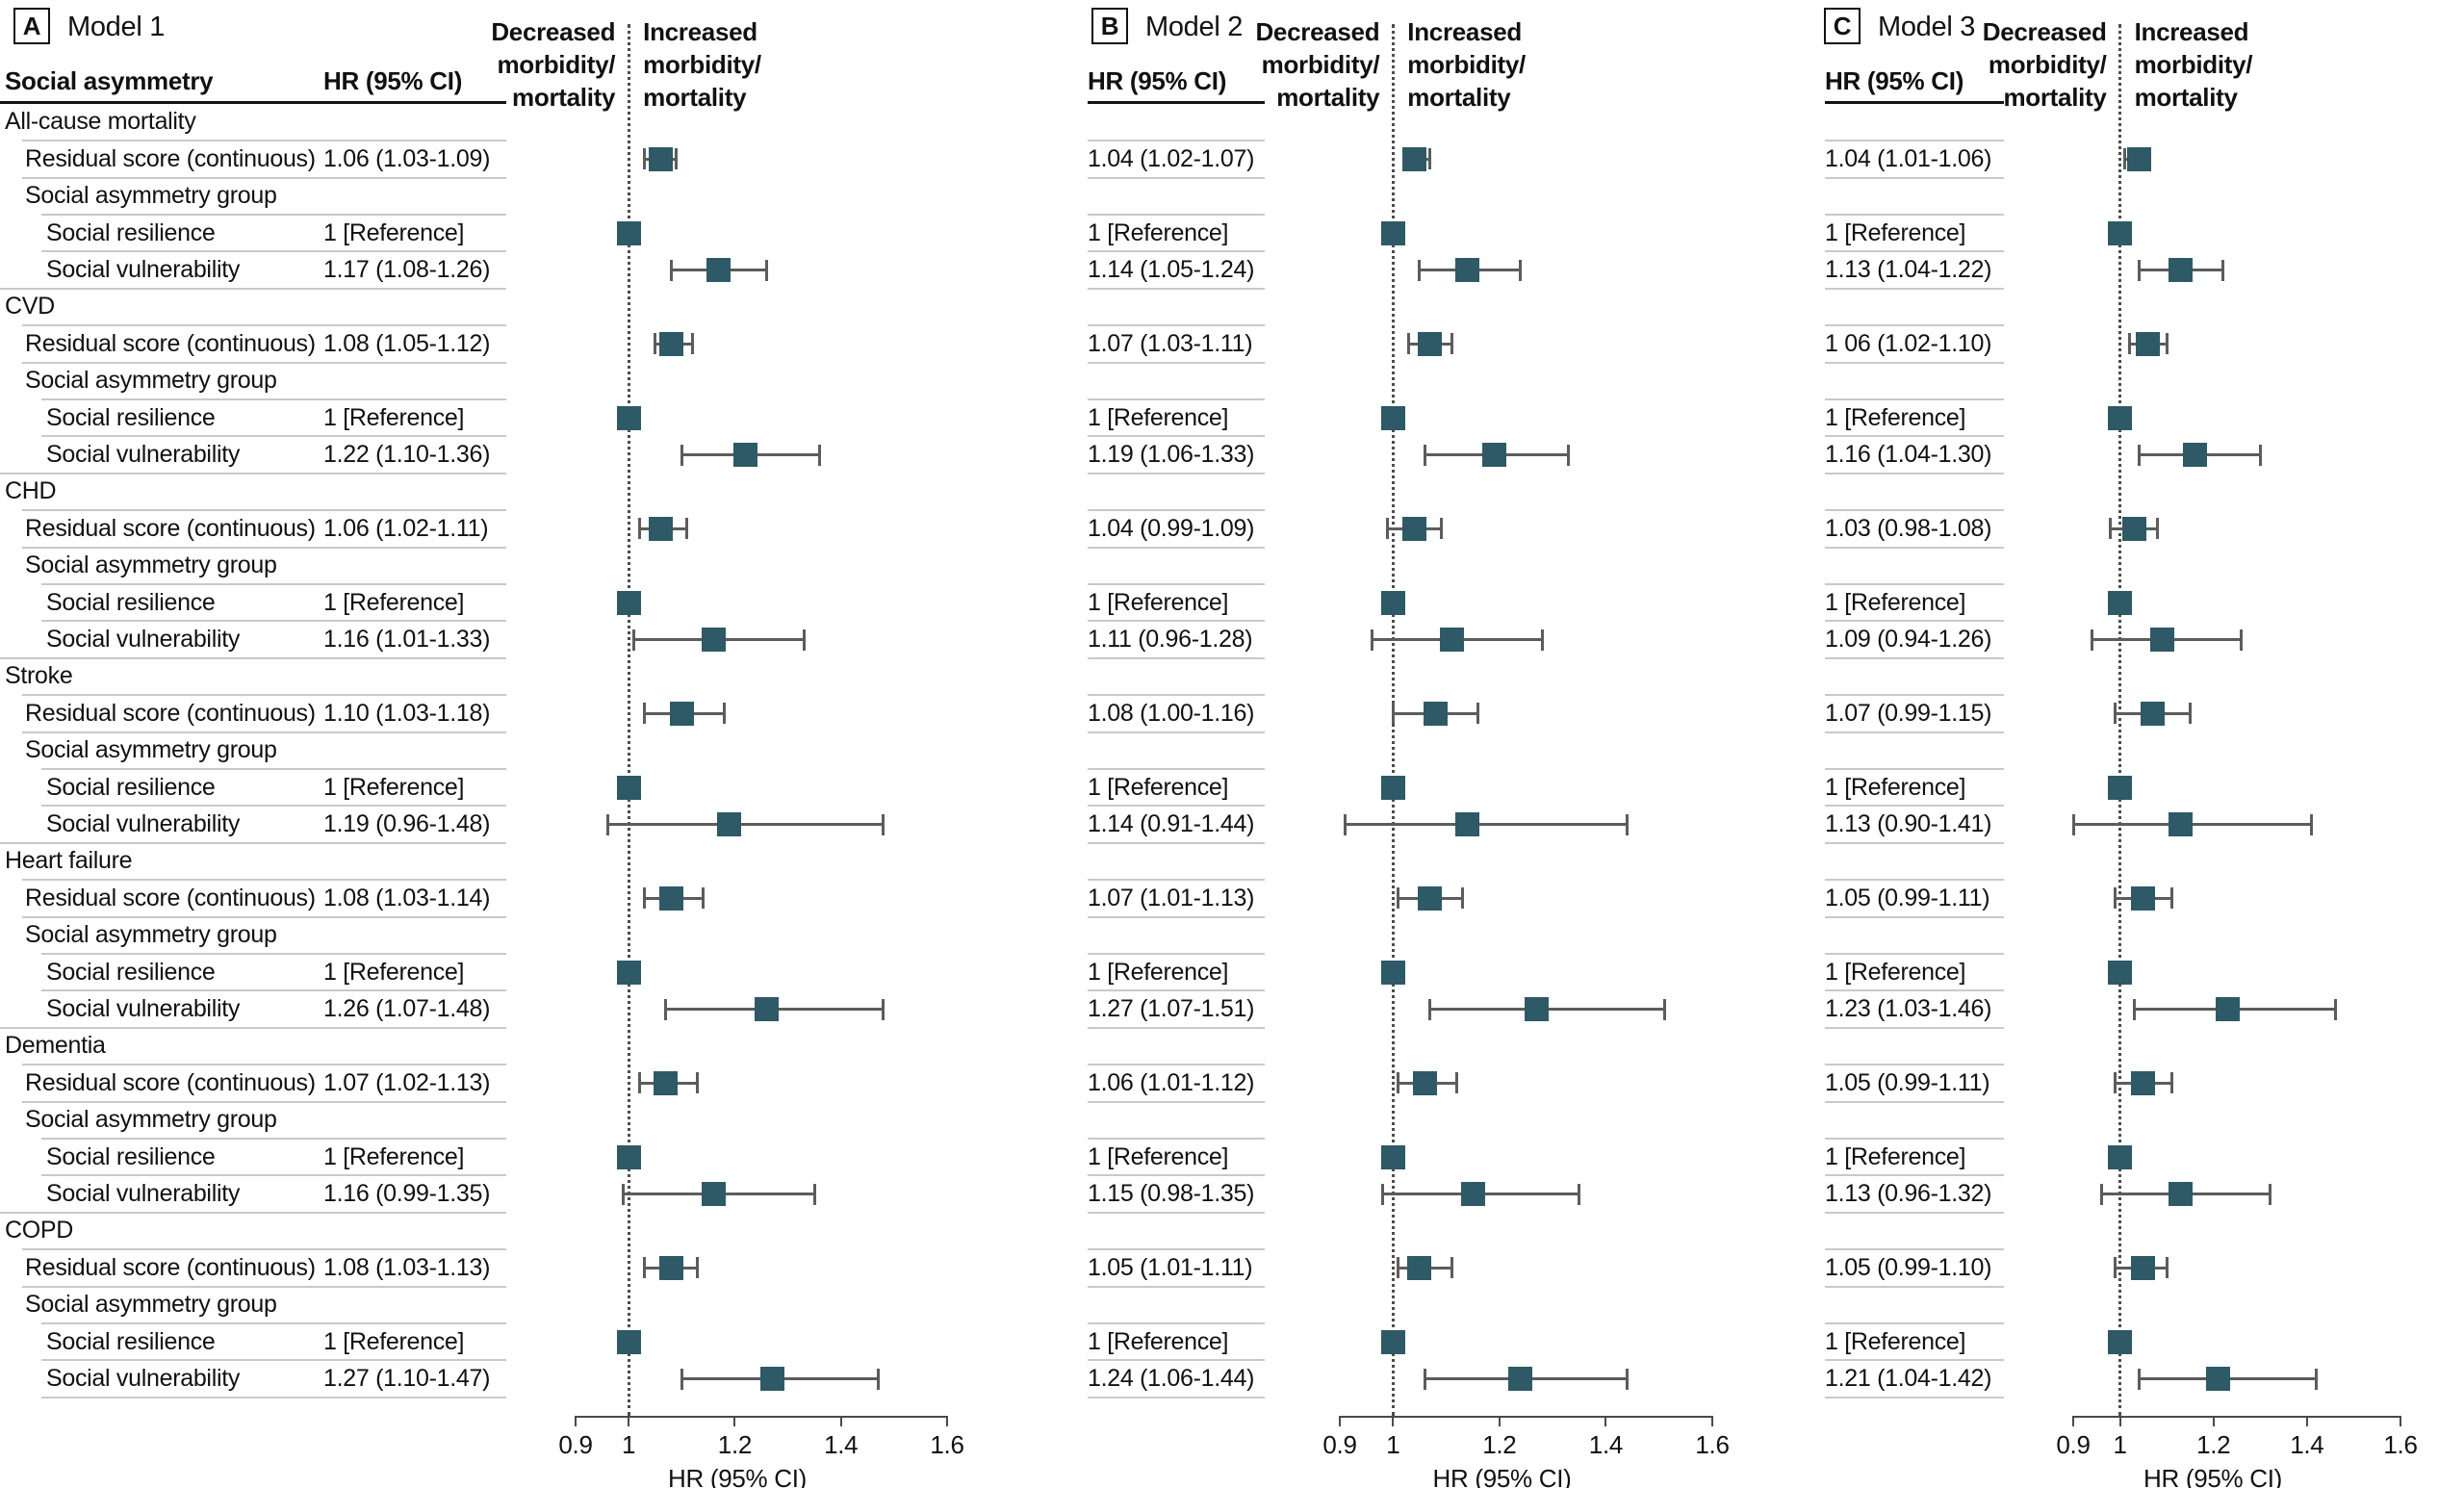  What do you see at coordinates (31, 491) in the screenshot?
I see `row-label-category: CHD` at bounding box center [31, 491].